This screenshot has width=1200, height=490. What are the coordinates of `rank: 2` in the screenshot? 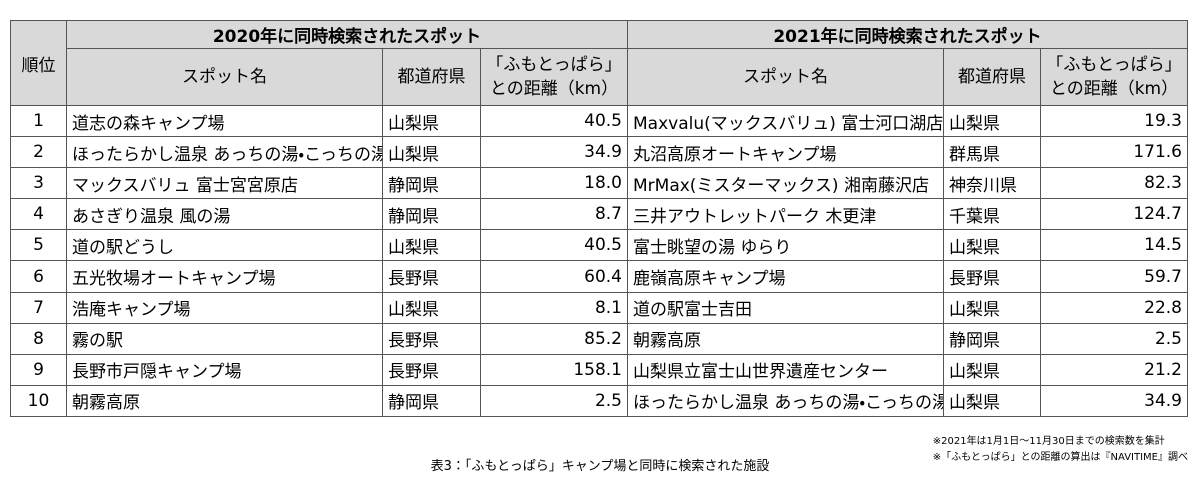 It's located at (38, 152).